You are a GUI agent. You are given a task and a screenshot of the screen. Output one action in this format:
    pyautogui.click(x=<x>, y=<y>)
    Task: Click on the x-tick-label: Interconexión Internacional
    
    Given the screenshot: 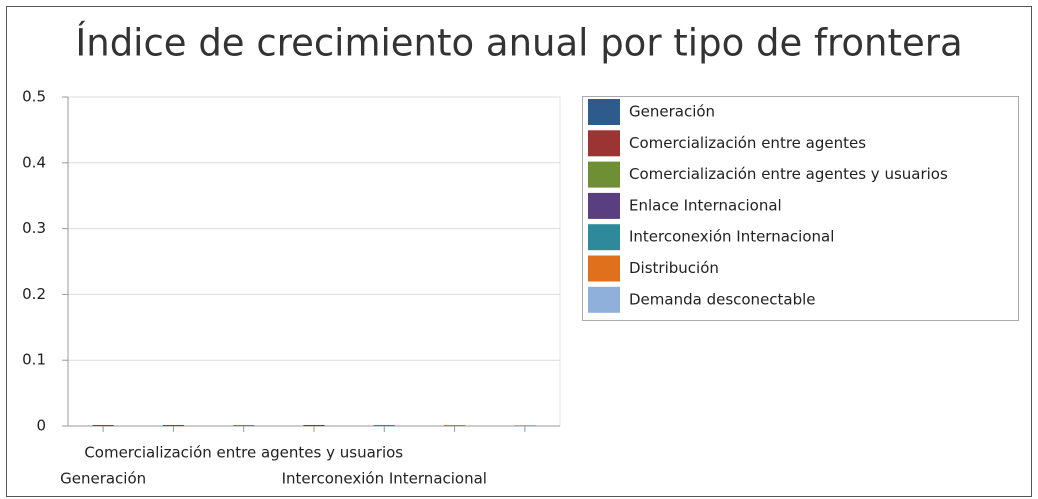 What is the action you would take?
    pyautogui.click(x=384, y=479)
    